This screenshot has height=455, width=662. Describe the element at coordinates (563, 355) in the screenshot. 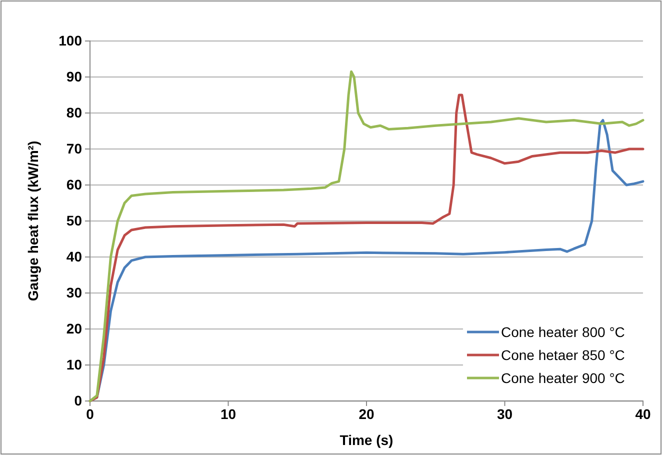

I see `legend-label: Cone hetaer 850 °C` at that location.